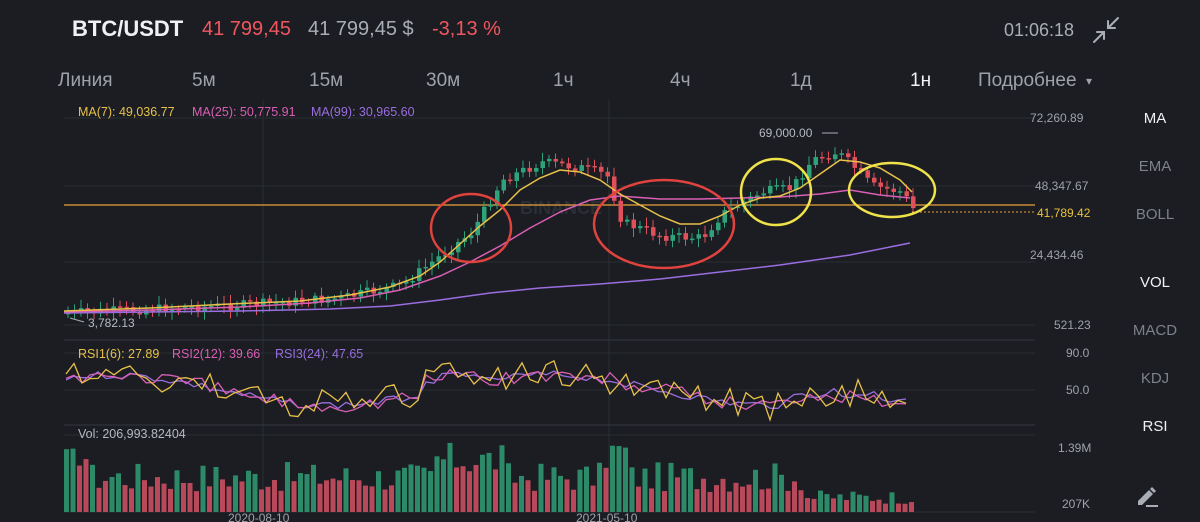 The width and height of the screenshot is (1200, 522). Describe the element at coordinates (259, 516) in the screenshot. I see `date-label-1: 2020-08-10` at that location.